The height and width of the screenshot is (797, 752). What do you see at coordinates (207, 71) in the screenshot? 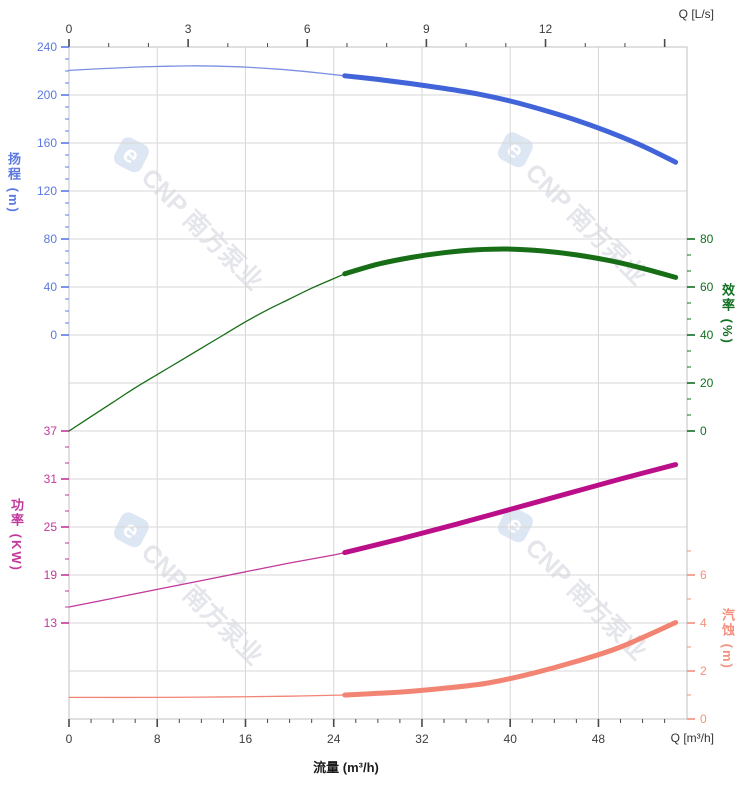
I see `head-curve-thin` at bounding box center [207, 71].